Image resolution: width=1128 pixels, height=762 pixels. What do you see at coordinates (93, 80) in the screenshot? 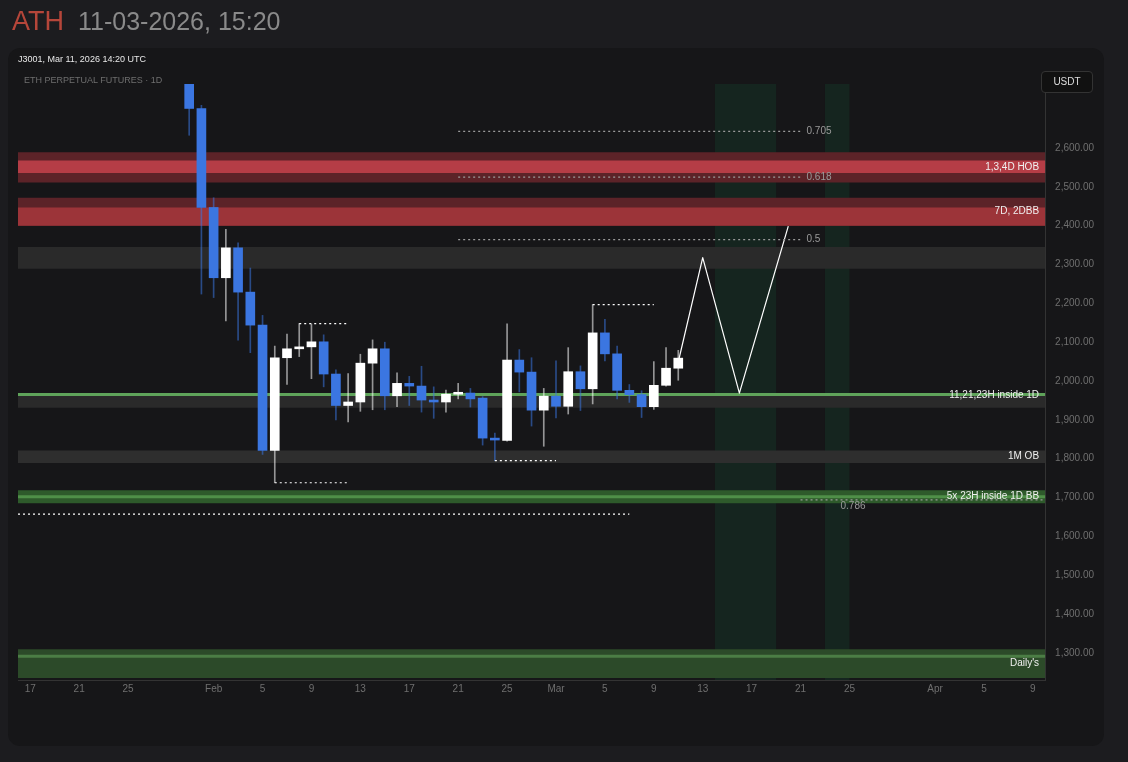
I see `annotation: ETH PERPETUAL FUTURES · 1D` at bounding box center [93, 80].